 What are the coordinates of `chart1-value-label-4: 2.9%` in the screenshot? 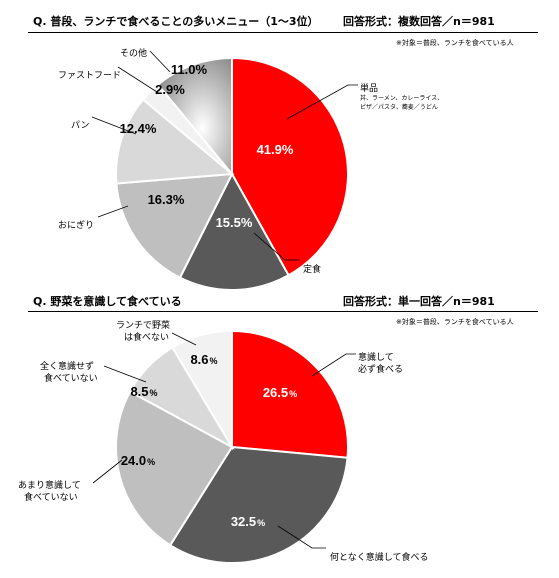 It's located at (170, 89).